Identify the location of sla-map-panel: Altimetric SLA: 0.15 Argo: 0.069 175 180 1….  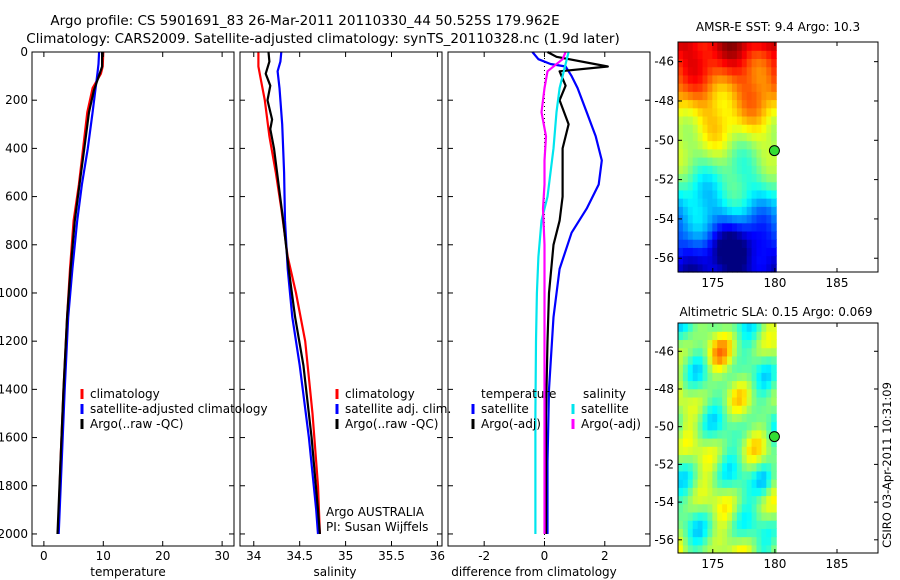
(766, 438).